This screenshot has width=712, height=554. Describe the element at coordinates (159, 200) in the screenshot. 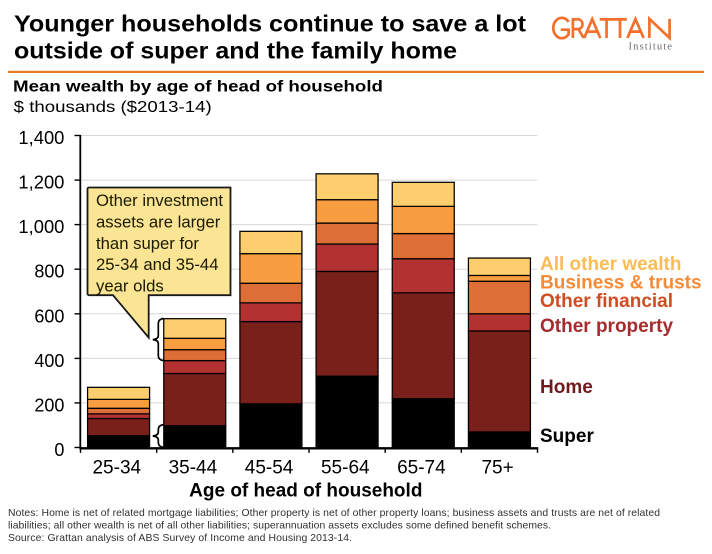

I see `svg-text: Other investment` at that location.